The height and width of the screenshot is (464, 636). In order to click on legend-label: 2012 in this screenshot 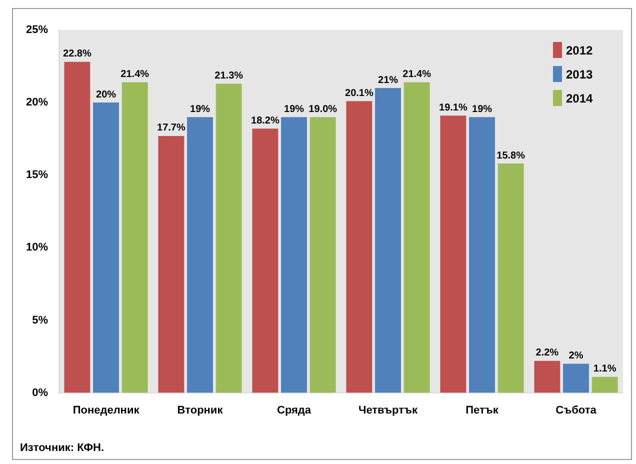, I will do `click(580, 50)`.